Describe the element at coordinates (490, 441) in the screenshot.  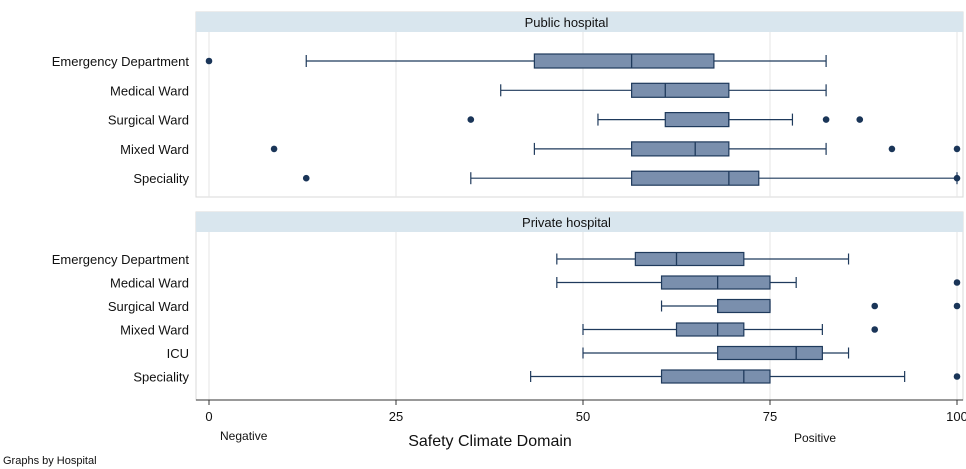
I see `x-axis-title: Safety Climate Domain` at that location.